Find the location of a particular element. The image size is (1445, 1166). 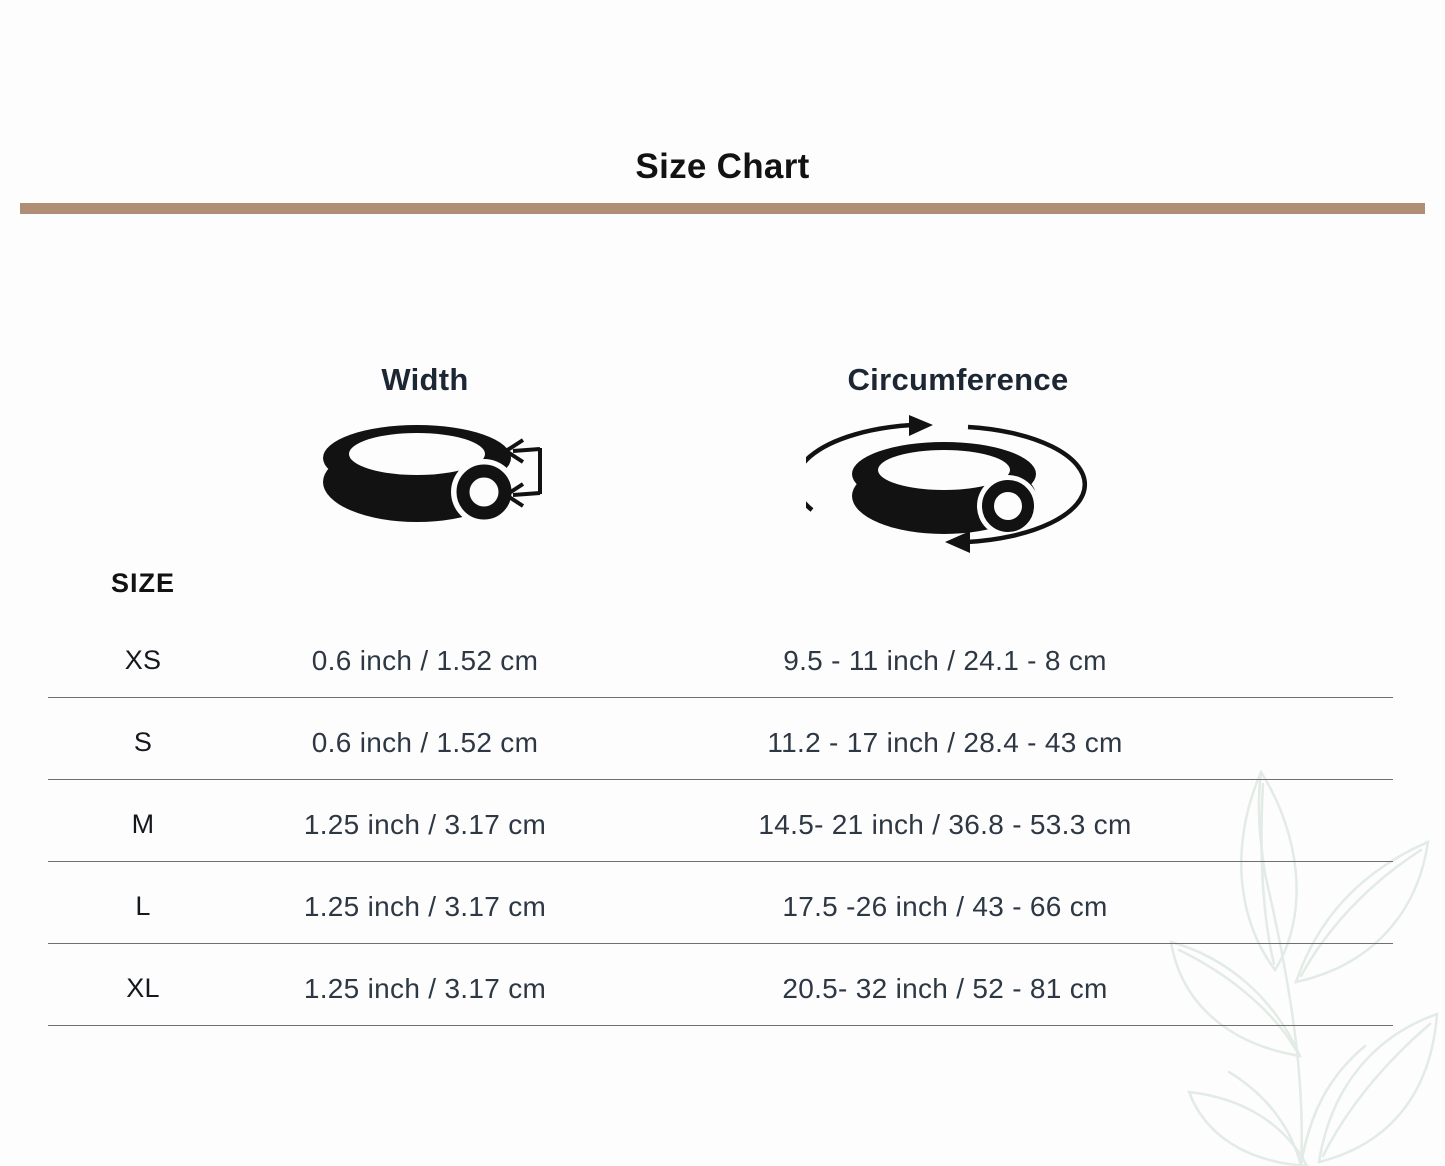

size-cell: L is located at coordinates (143, 906).